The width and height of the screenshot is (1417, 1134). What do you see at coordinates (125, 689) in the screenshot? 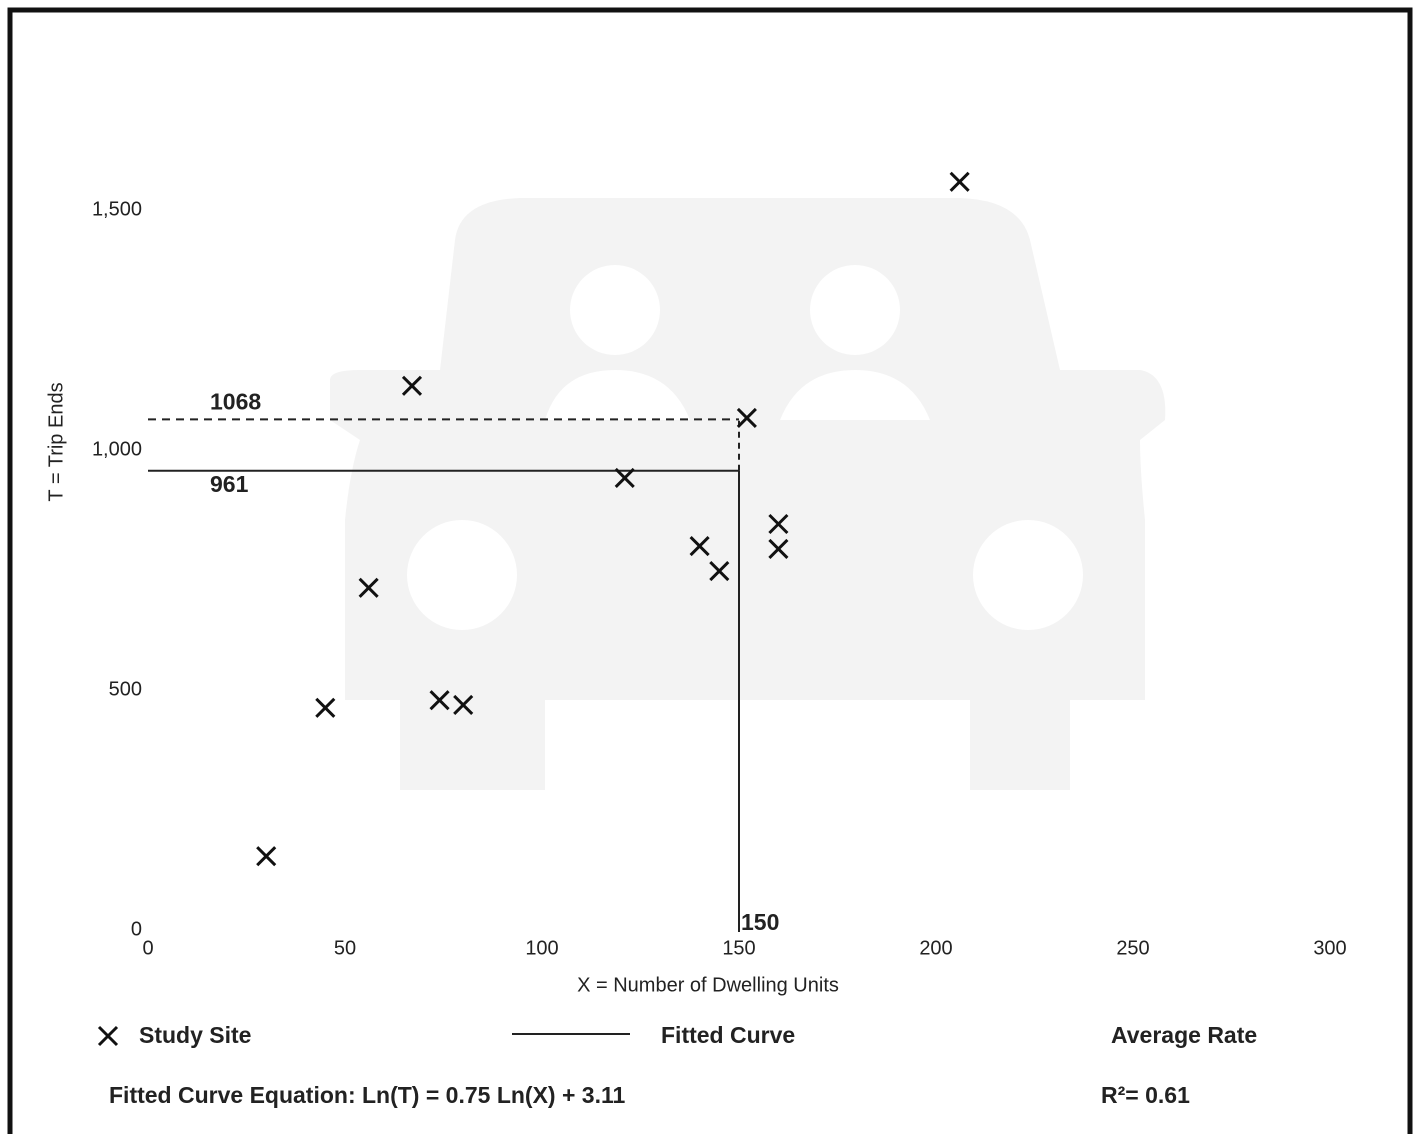
I see `y-tick-label: 500` at bounding box center [125, 689].